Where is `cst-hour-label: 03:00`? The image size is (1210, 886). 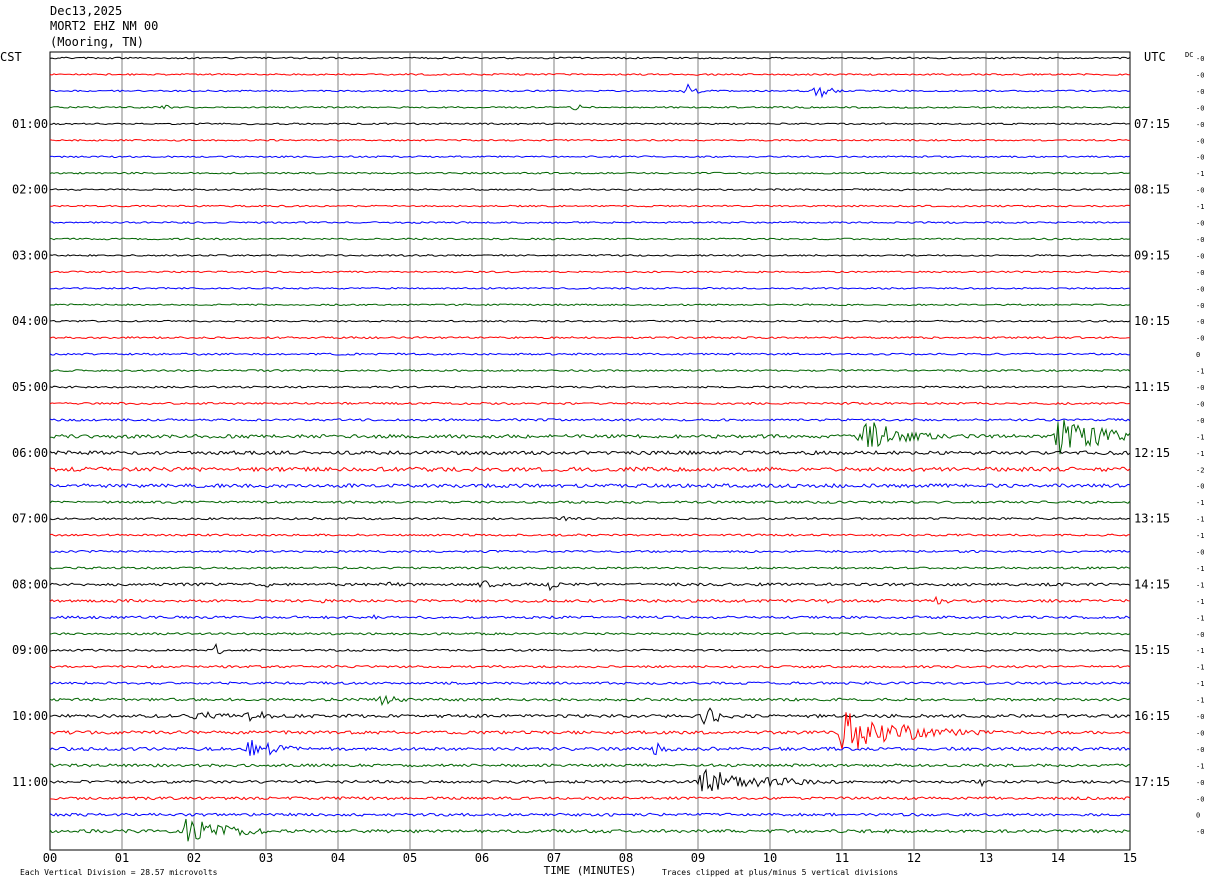 cst-hour-label: 03:00 is located at coordinates (30, 255).